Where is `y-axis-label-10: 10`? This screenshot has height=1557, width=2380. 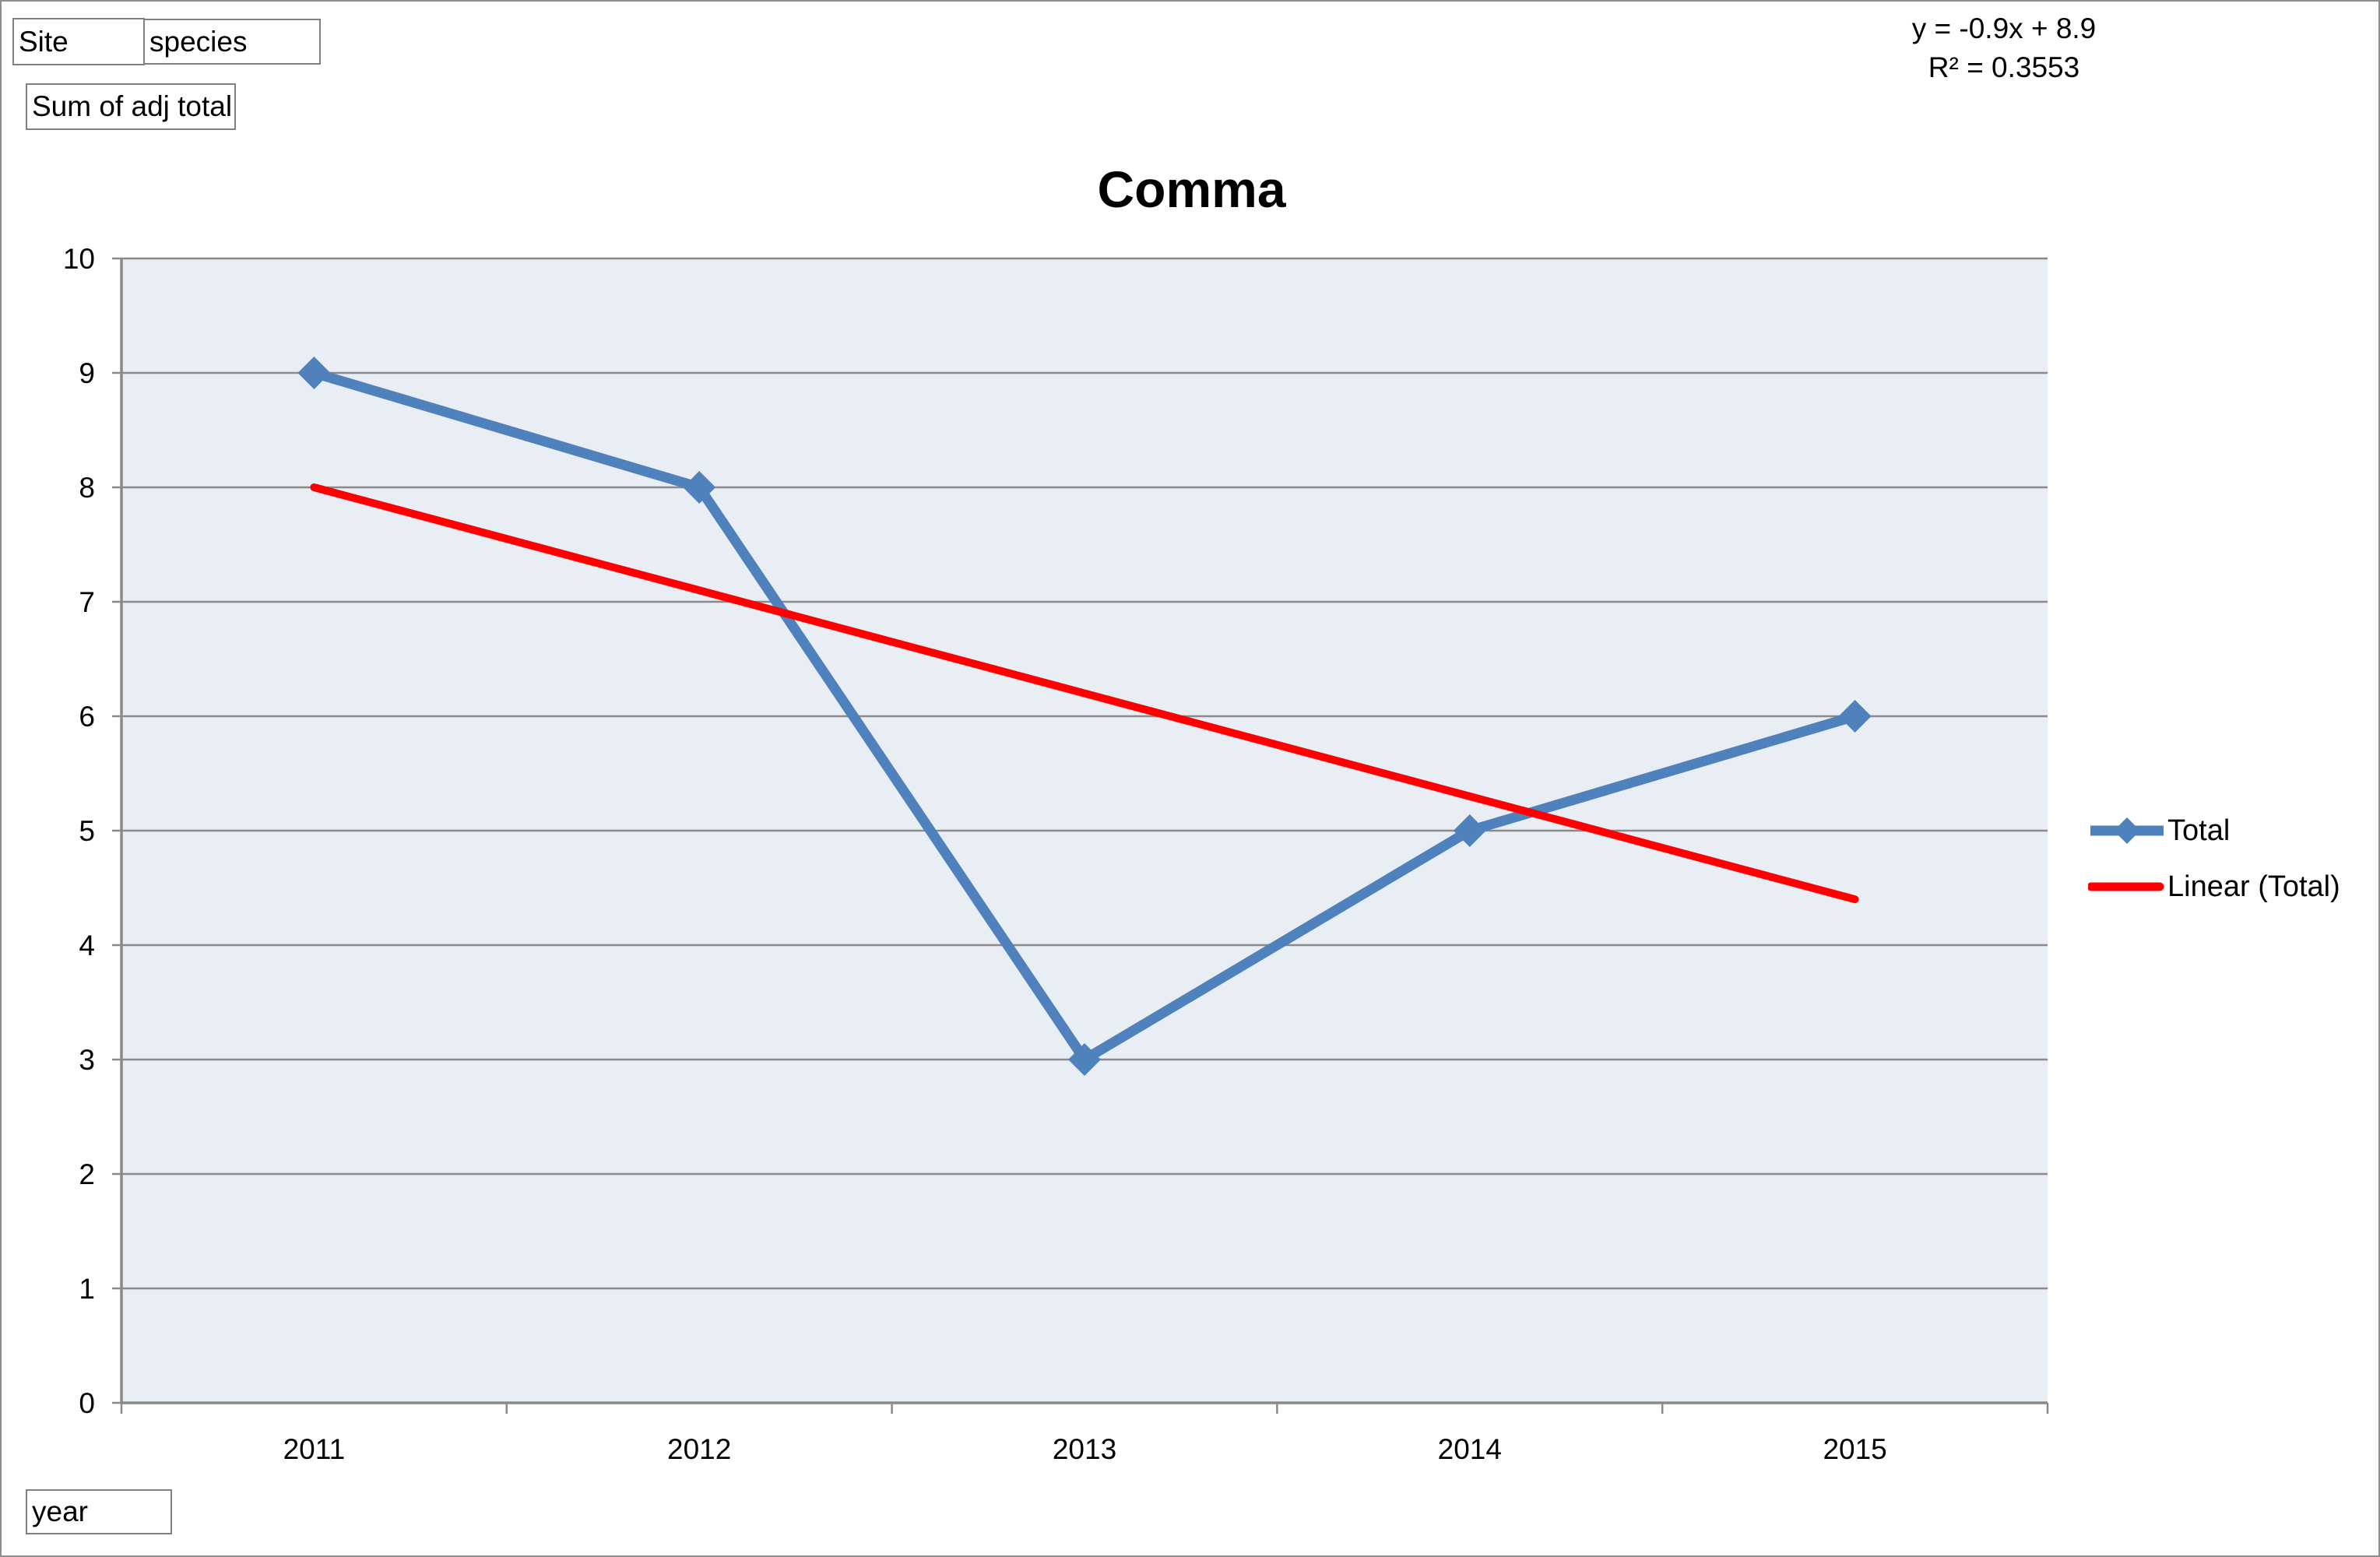 y-axis-label-10: 10 is located at coordinates (79, 259).